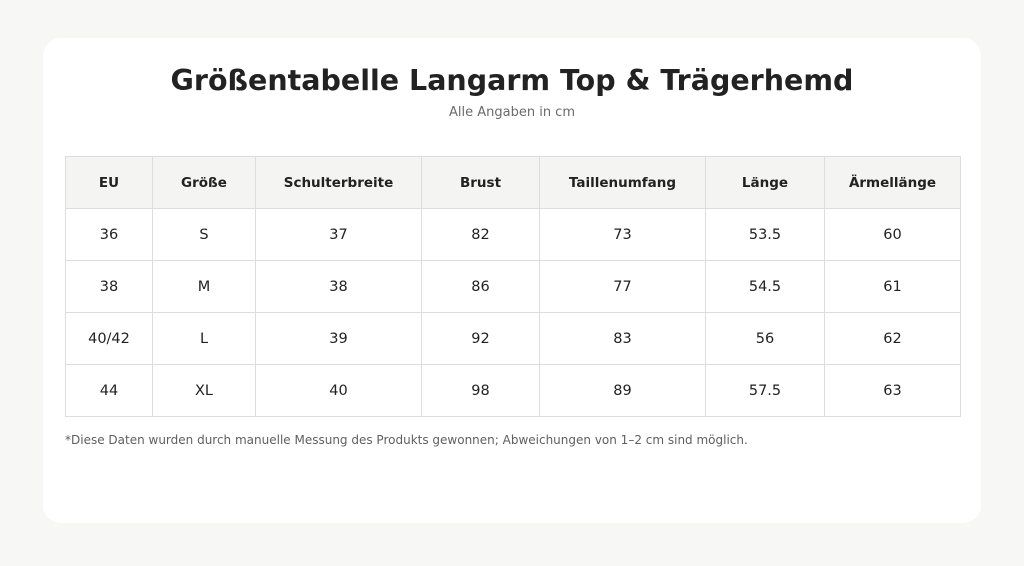 Image resolution: width=1024 pixels, height=566 pixels. I want to click on table-cell: 44, so click(109, 390).